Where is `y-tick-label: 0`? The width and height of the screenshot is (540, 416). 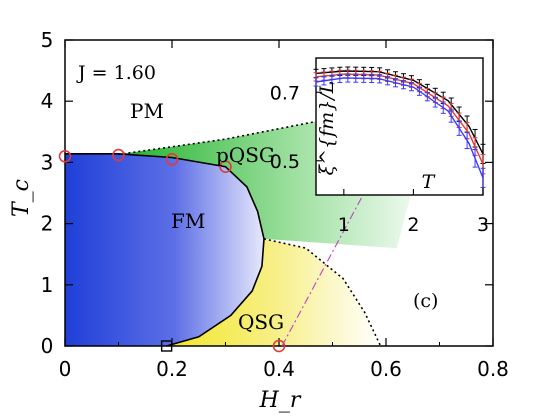
y-tick-label: 0 is located at coordinates (47, 346).